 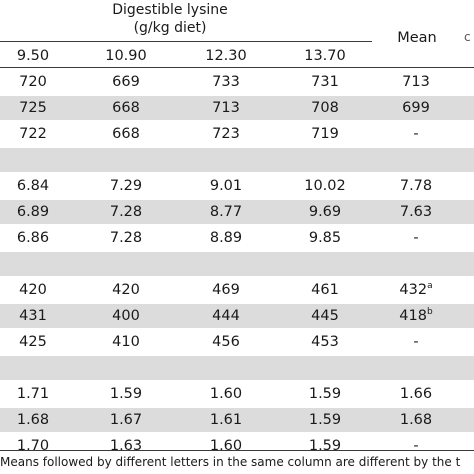 I want to click on table-cell: 453, so click(x=325, y=342).